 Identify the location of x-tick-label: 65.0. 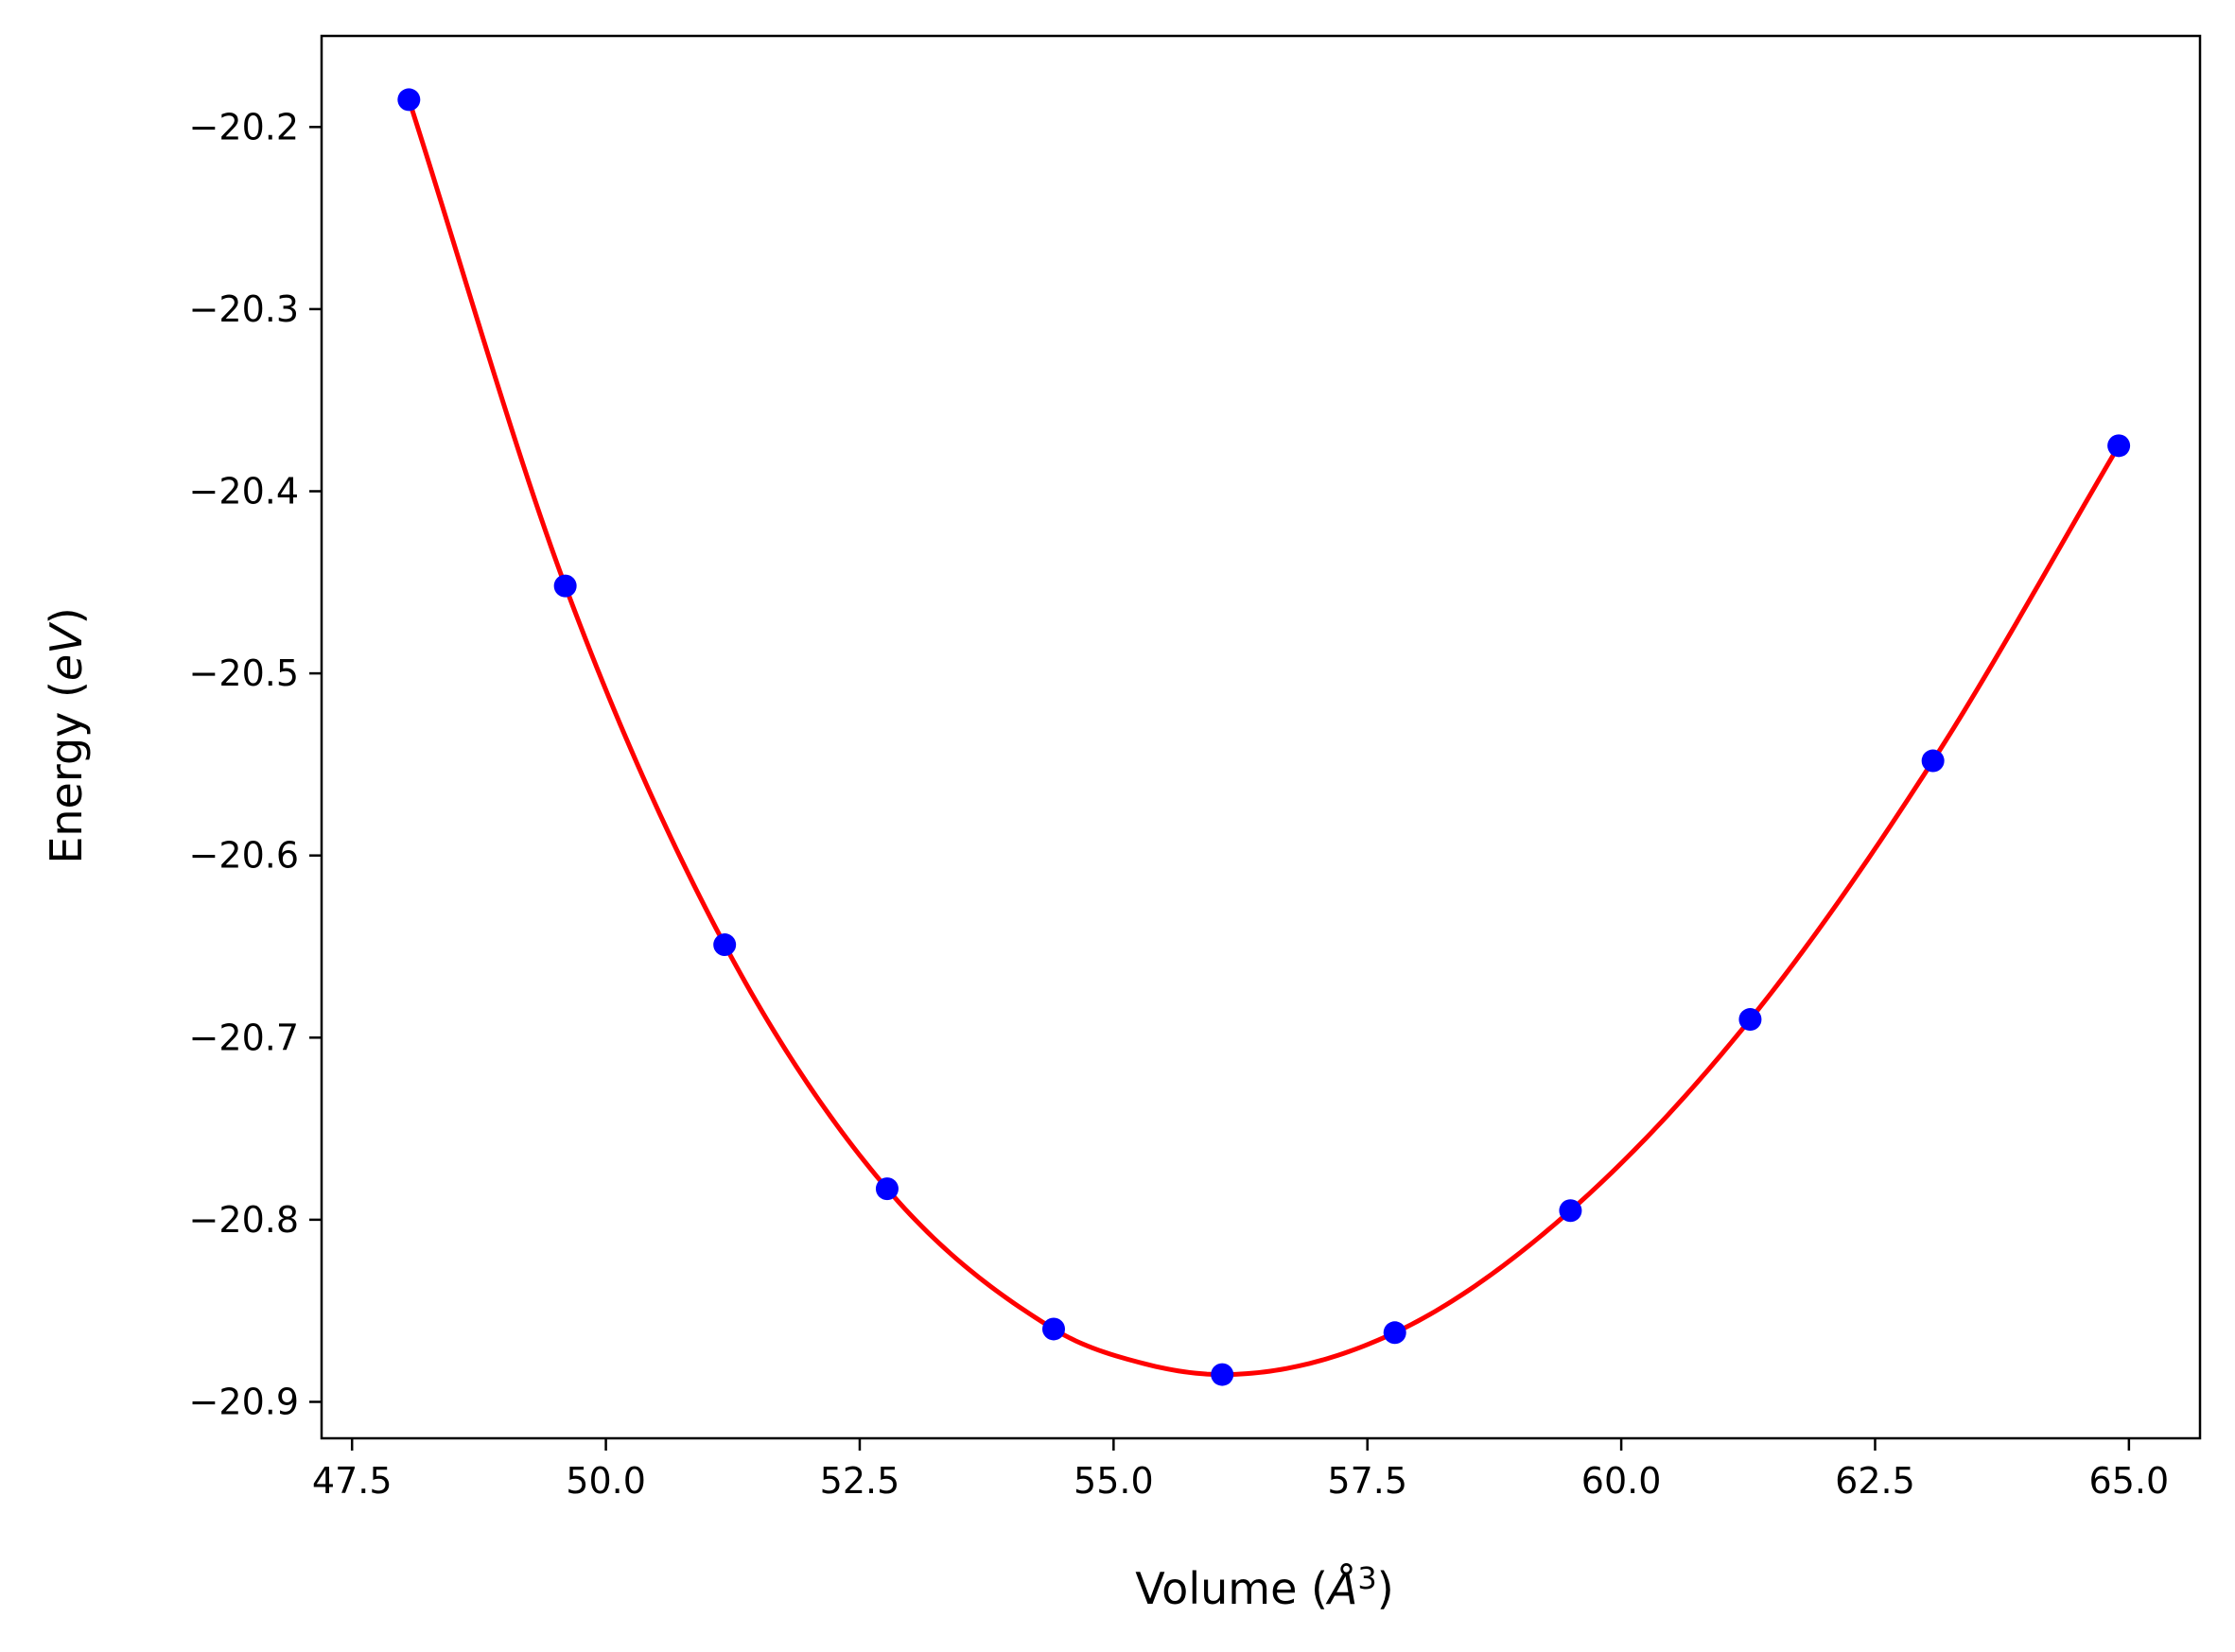
(2129, 1481).